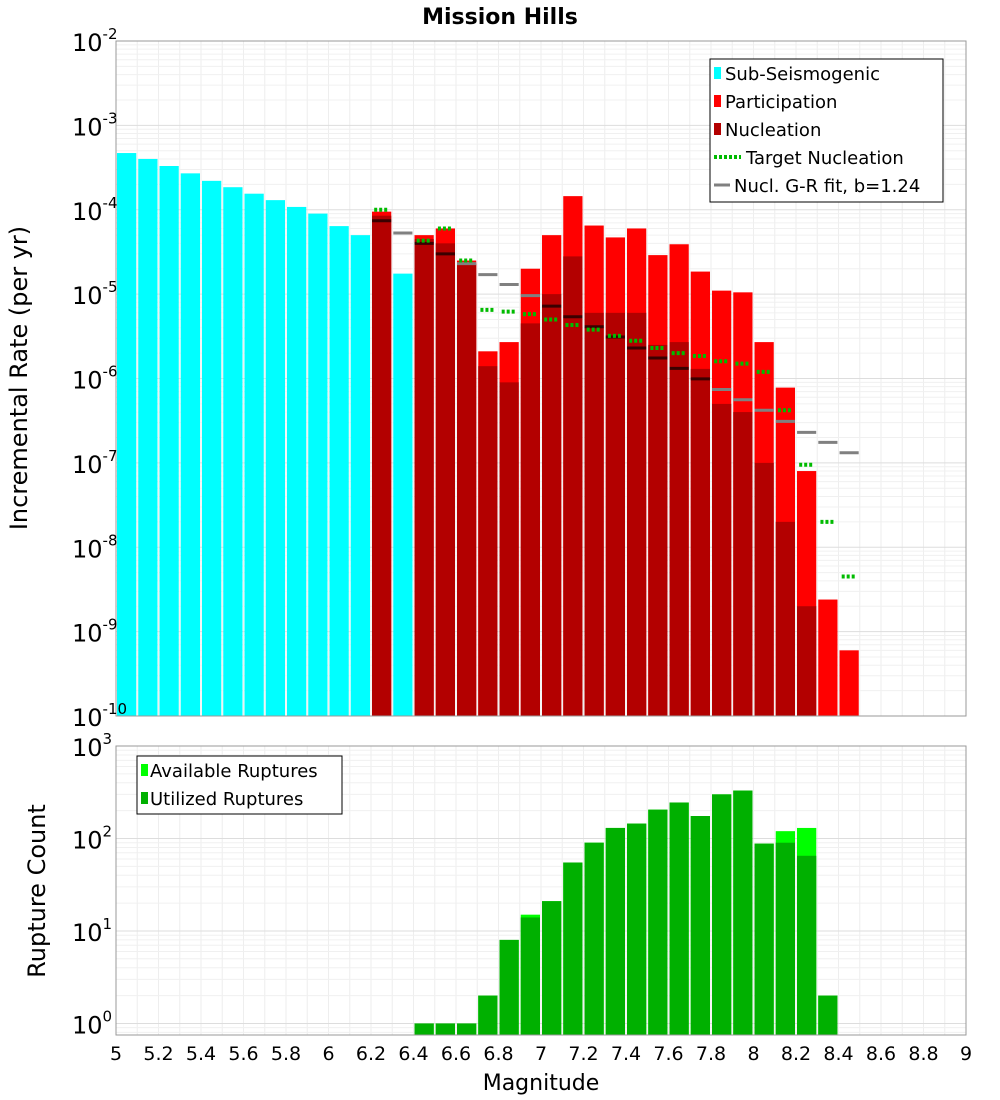 This screenshot has height=1100, width=1000. I want to click on x-tick-label: 5, so click(116, 1054).